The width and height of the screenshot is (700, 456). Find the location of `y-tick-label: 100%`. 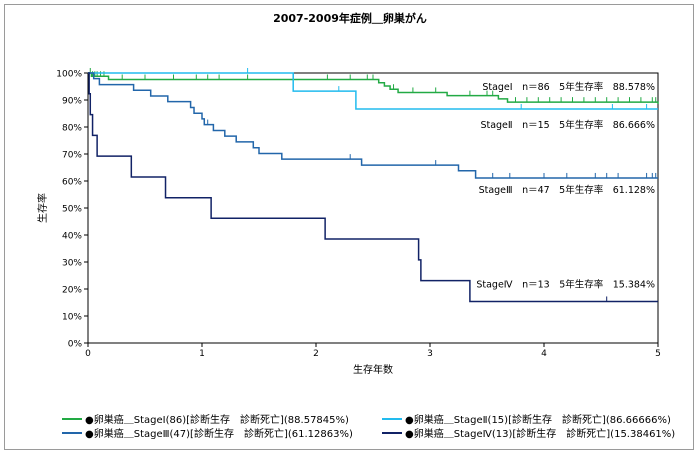

y-tick-label: 100% is located at coordinates (69, 75).